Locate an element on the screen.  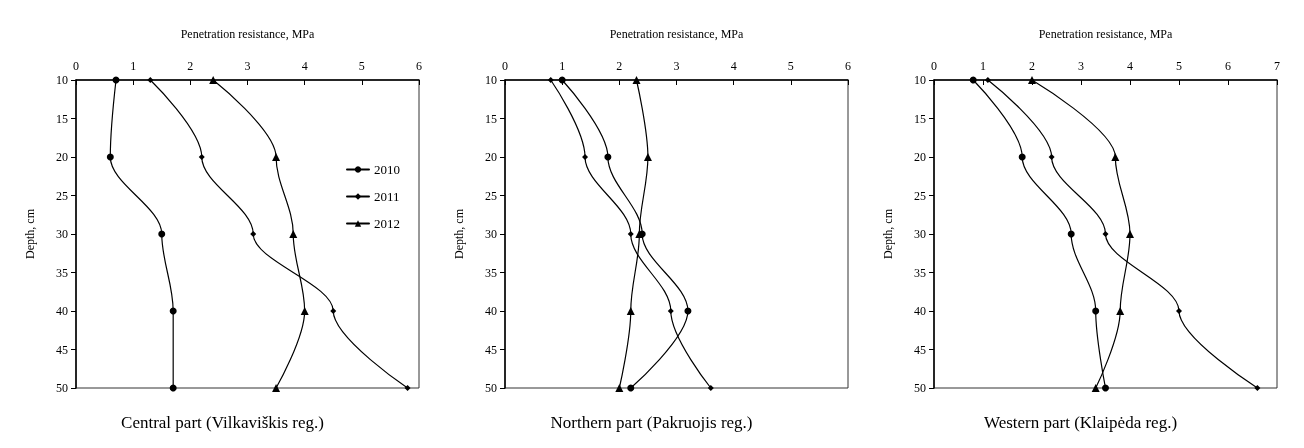
legend-label: 2010 is located at coordinates (387, 169).